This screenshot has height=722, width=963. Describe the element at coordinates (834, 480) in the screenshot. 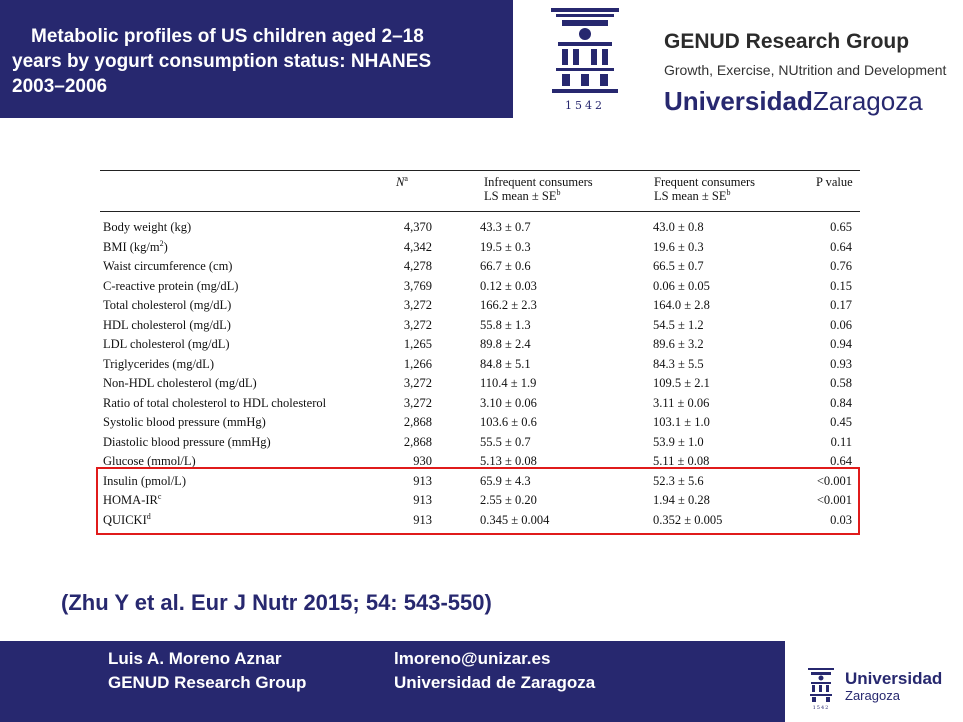

I see `row-p-value: <0.001` at that location.